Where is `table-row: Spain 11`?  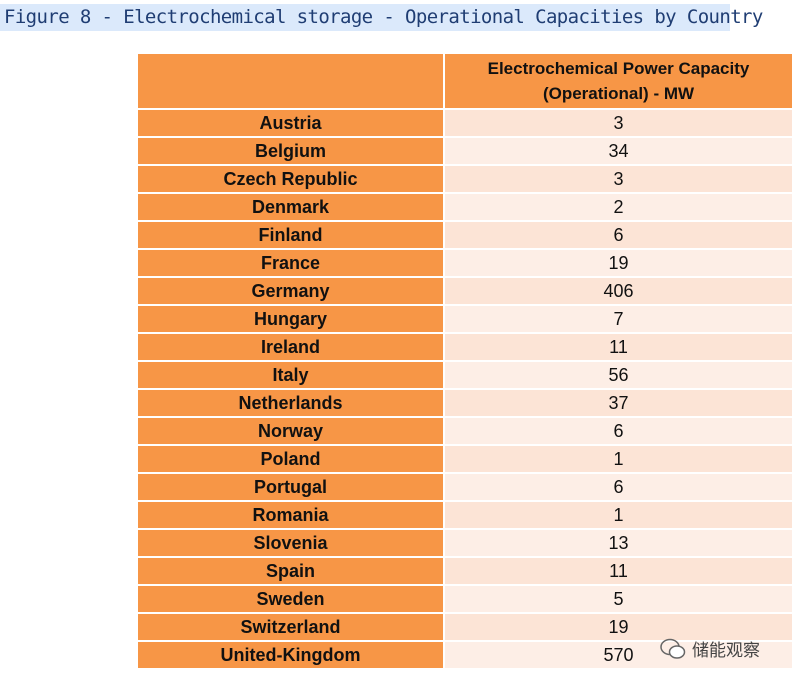
table-row: Spain 11 is located at coordinates (465, 572).